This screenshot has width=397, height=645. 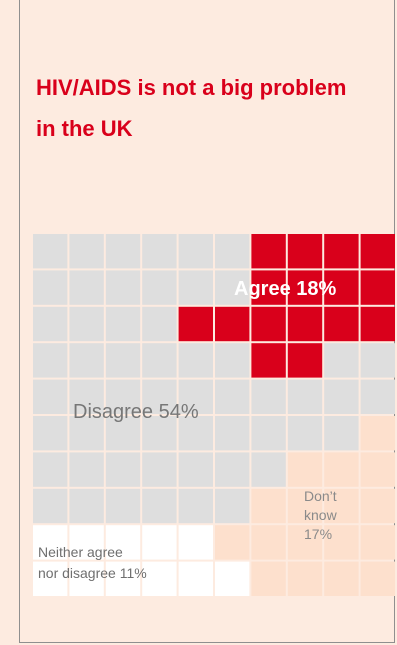 I want to click on label-dont-know: Don’t know 17%, so click(x=334, y=515).